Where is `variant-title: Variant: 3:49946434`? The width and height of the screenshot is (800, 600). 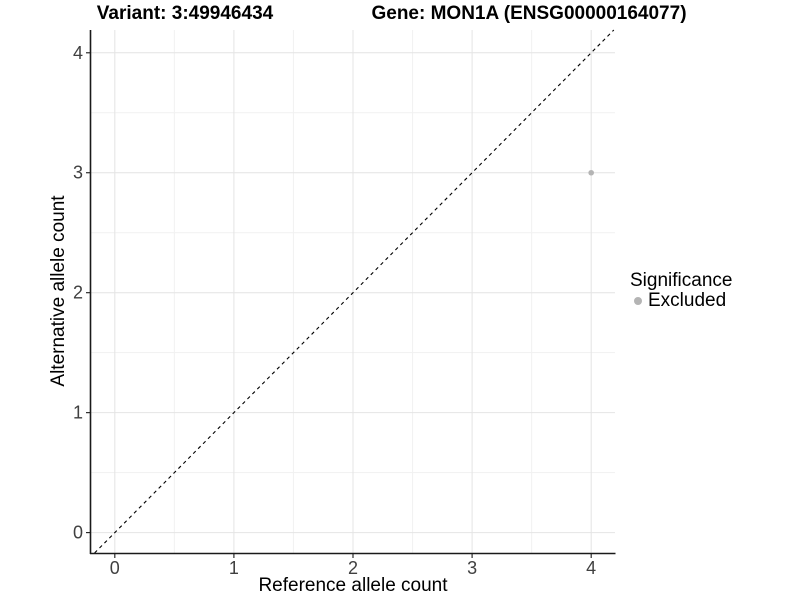 variant-title: Variant: 3:49946434 is located at coordinates (185, 13).